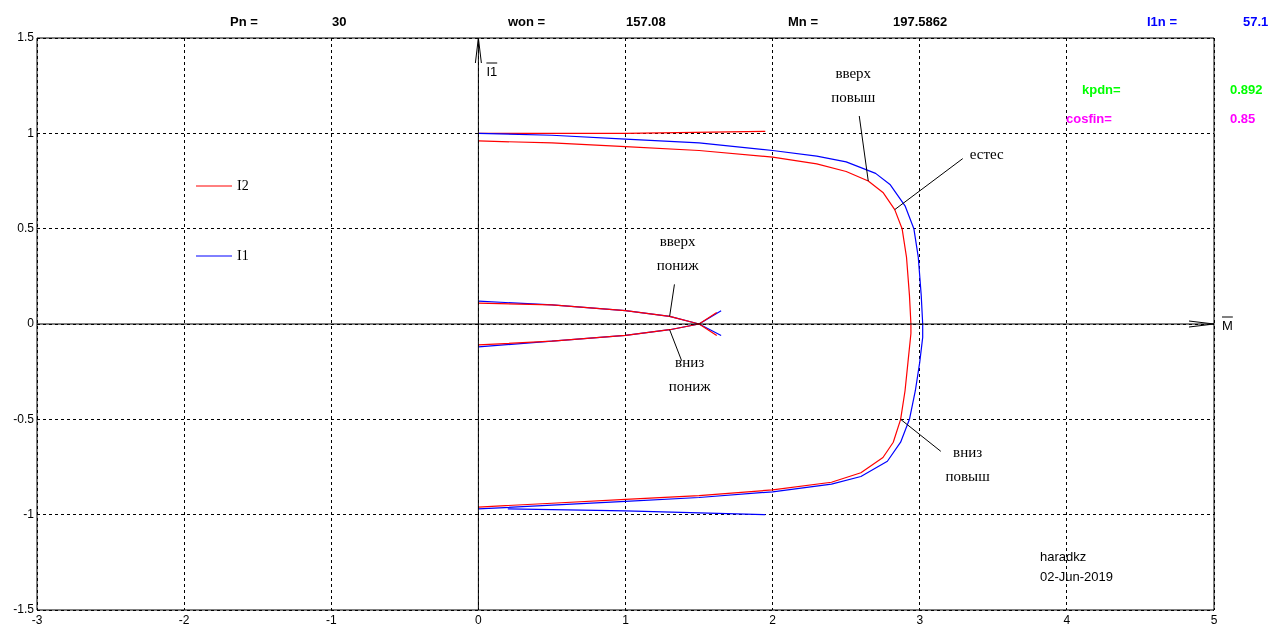 The width and height of the screenshot is (1283, 634). I want to click on x-tick-label: 5, so click(1214, 619).